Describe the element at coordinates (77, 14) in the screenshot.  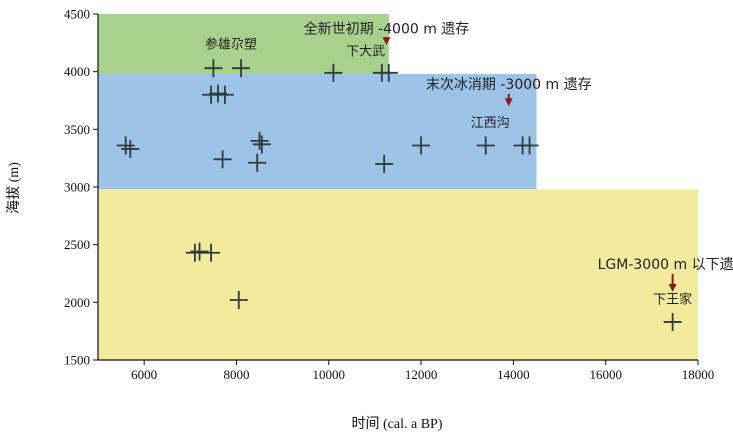
I see `y-tick-label: 4500` at that location.